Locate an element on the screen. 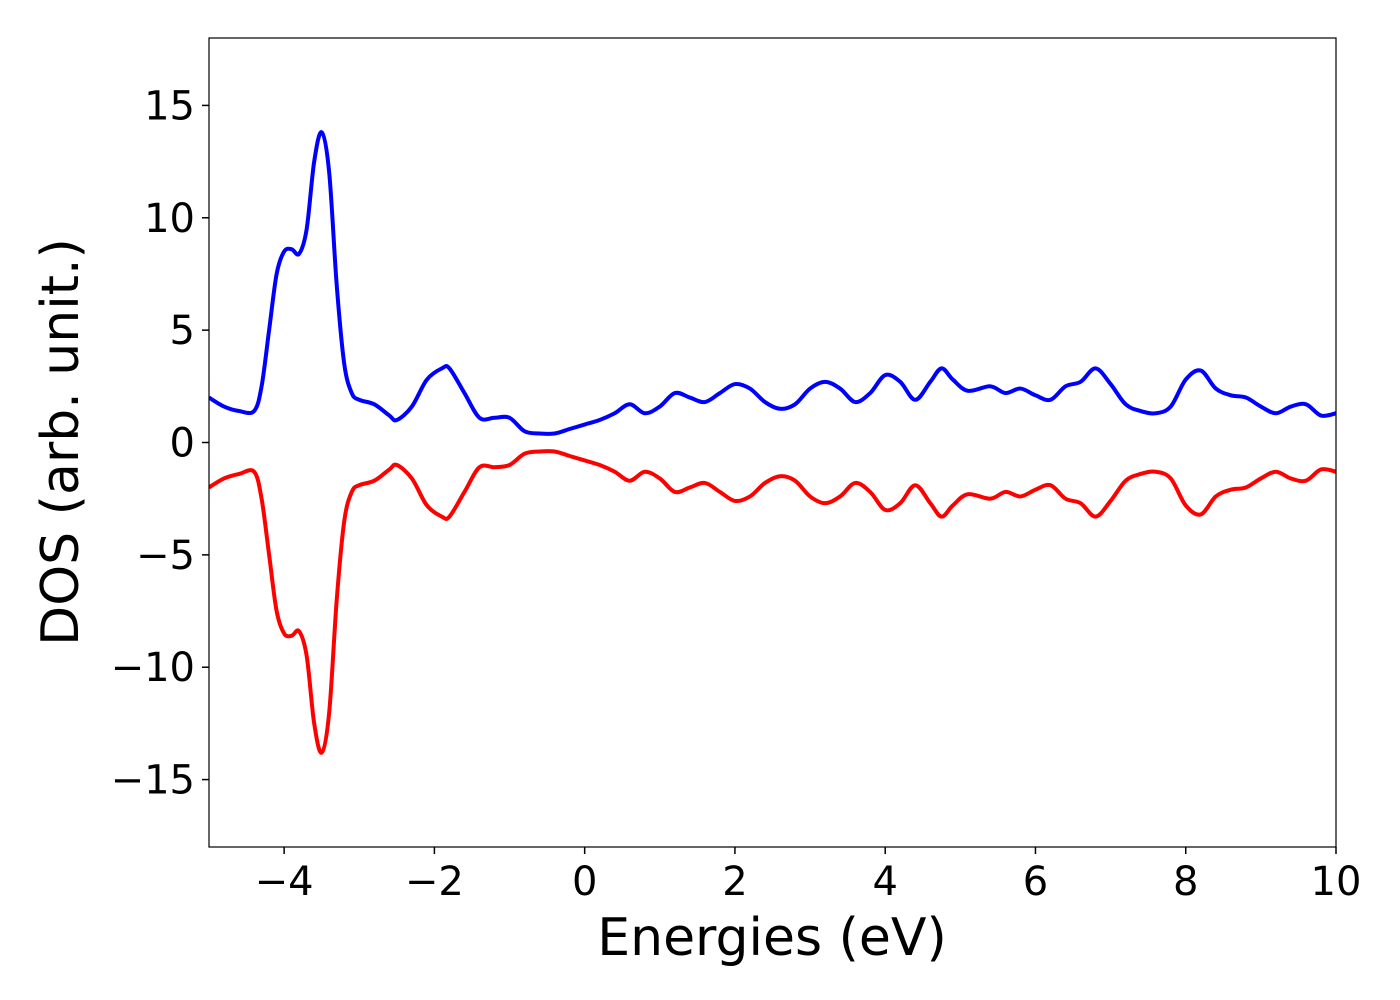 The image size is (1400, 1000). y-tick-label: −15 is located at coordinates (153, 781).